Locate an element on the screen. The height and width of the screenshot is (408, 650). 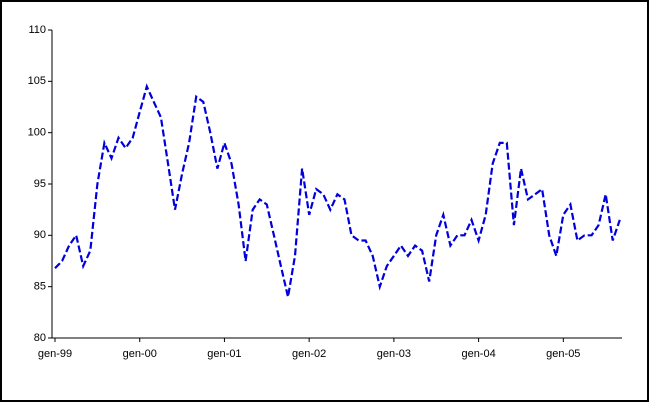
y-tick-label: 85 is located at coordinates (40, 287).